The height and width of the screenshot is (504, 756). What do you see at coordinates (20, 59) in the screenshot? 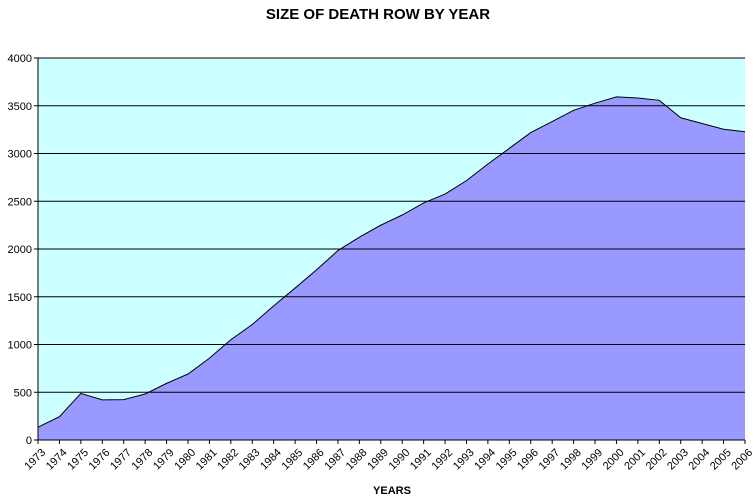
I see `y-tick-label: 4000` at bounding box center [20, 59].